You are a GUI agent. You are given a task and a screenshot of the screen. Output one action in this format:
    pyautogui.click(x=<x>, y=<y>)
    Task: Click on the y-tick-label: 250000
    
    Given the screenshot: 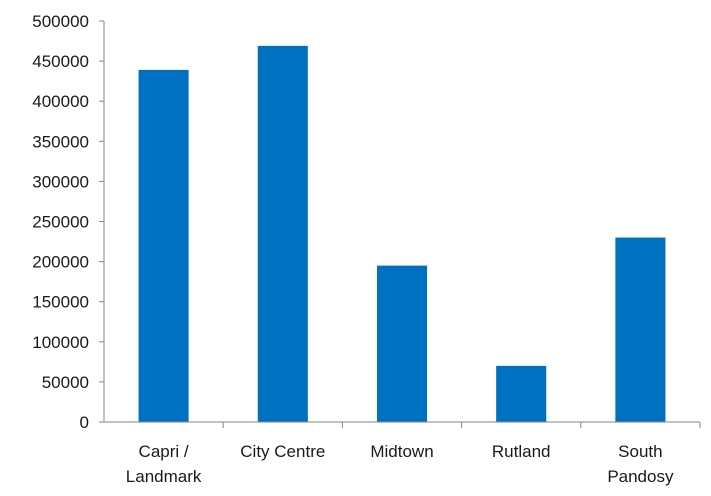 What is the action you would take?
    pyautogui.click(x=60, y=222)
    